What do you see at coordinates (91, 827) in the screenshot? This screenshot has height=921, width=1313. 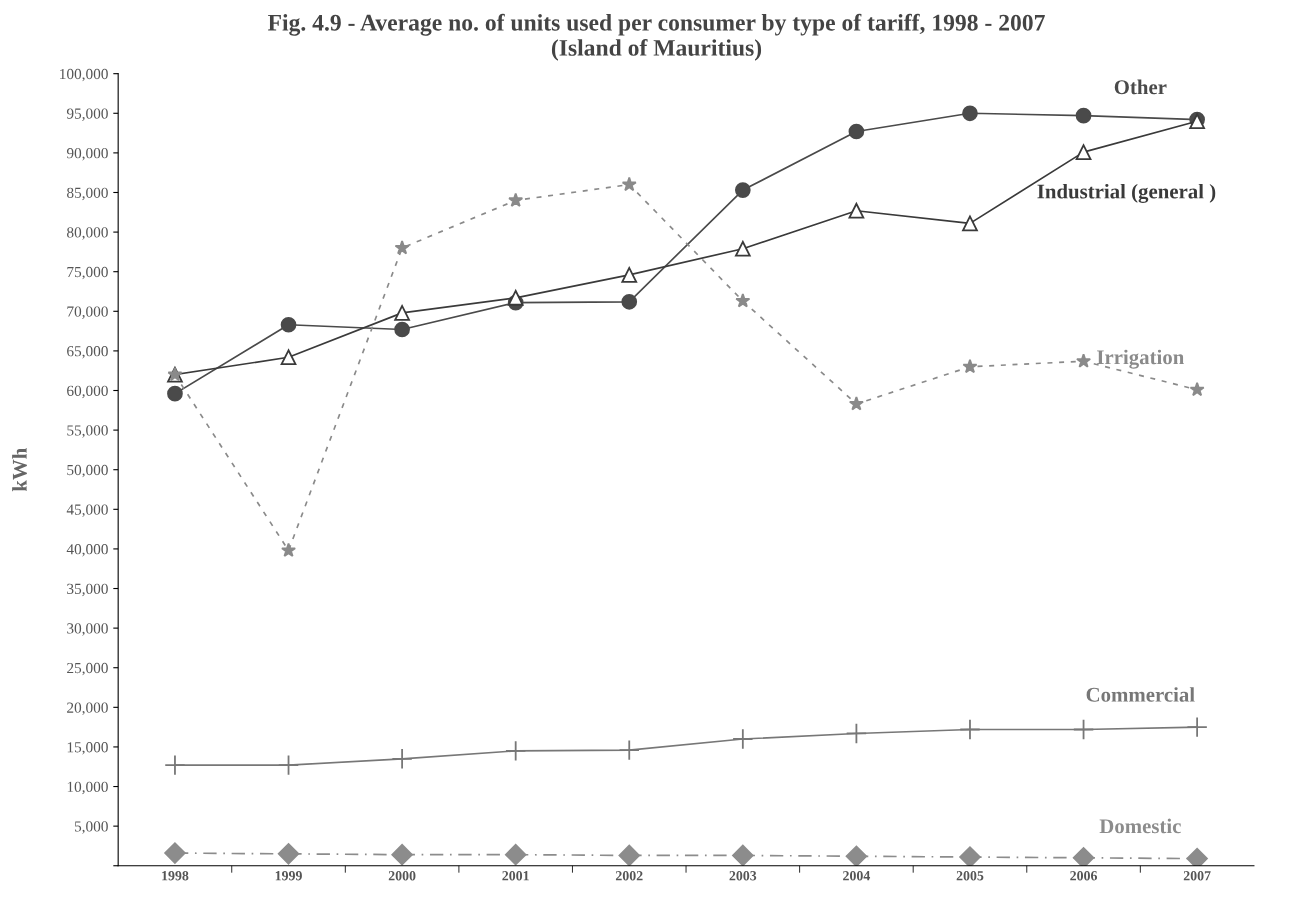 I see `y-tick-label: 5,000` at bounding box center [91, 827].